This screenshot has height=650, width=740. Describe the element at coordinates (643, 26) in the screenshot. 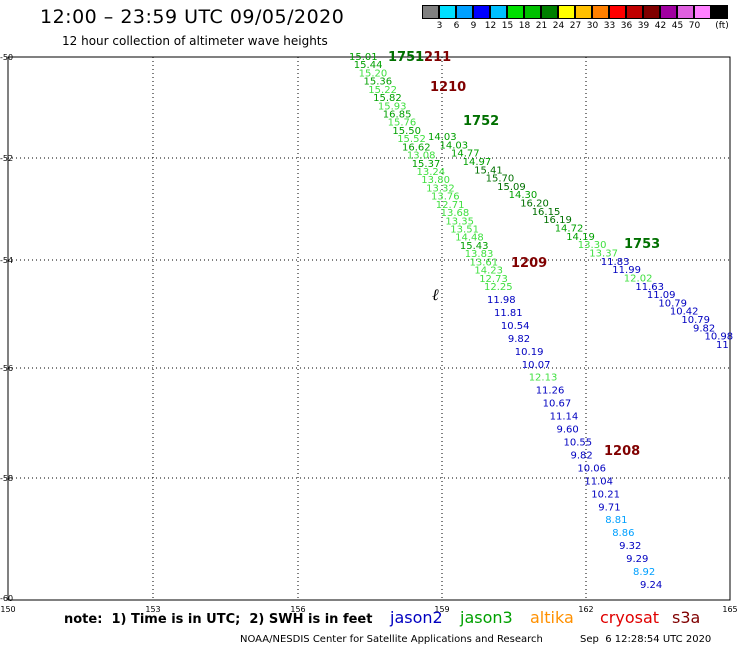

I see `legend-label: 39` at that location.